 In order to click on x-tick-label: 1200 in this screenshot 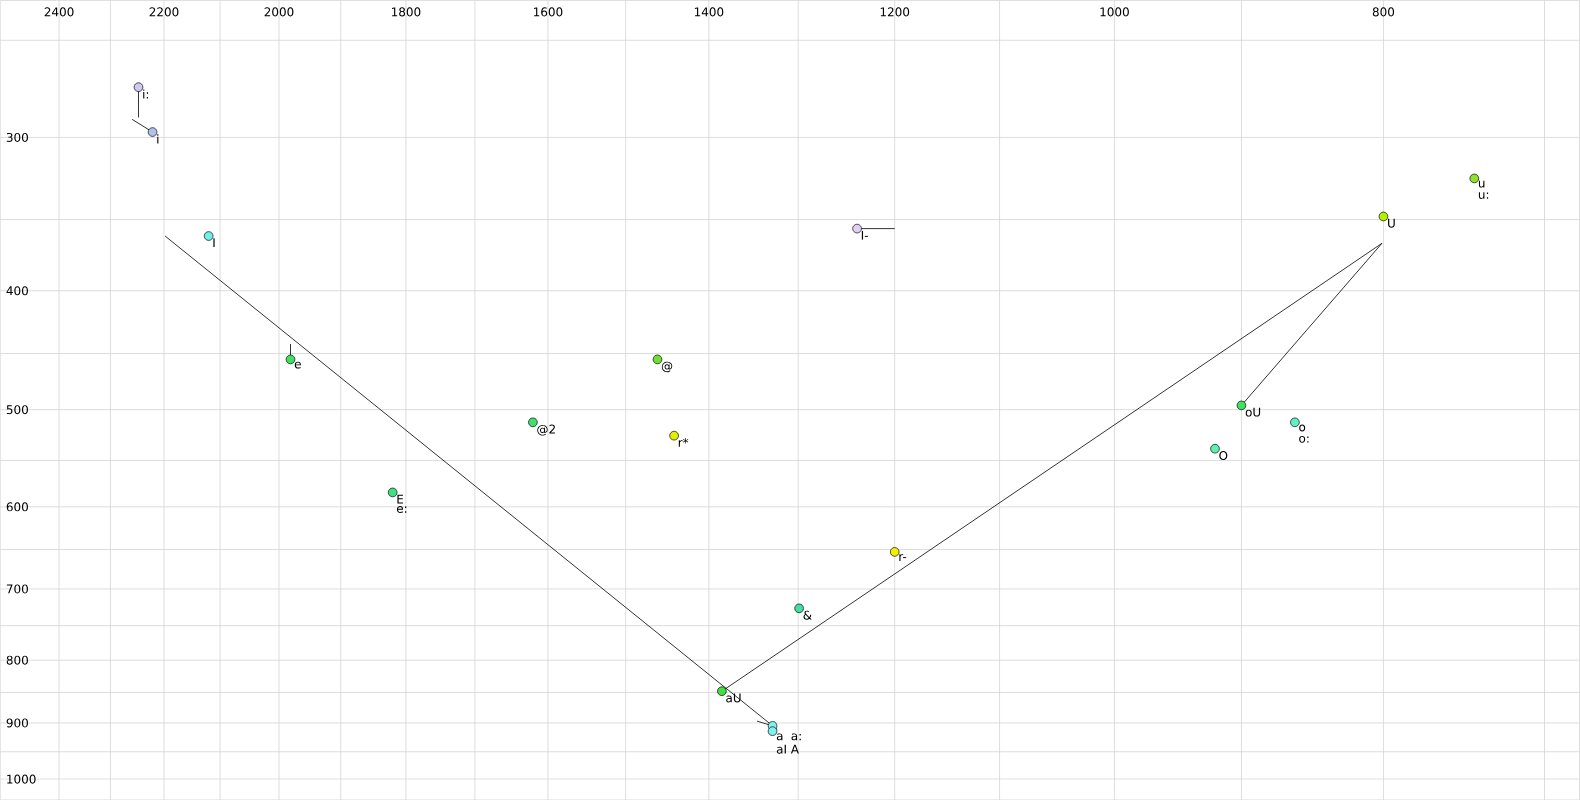, I will do `click(895, 12)`.